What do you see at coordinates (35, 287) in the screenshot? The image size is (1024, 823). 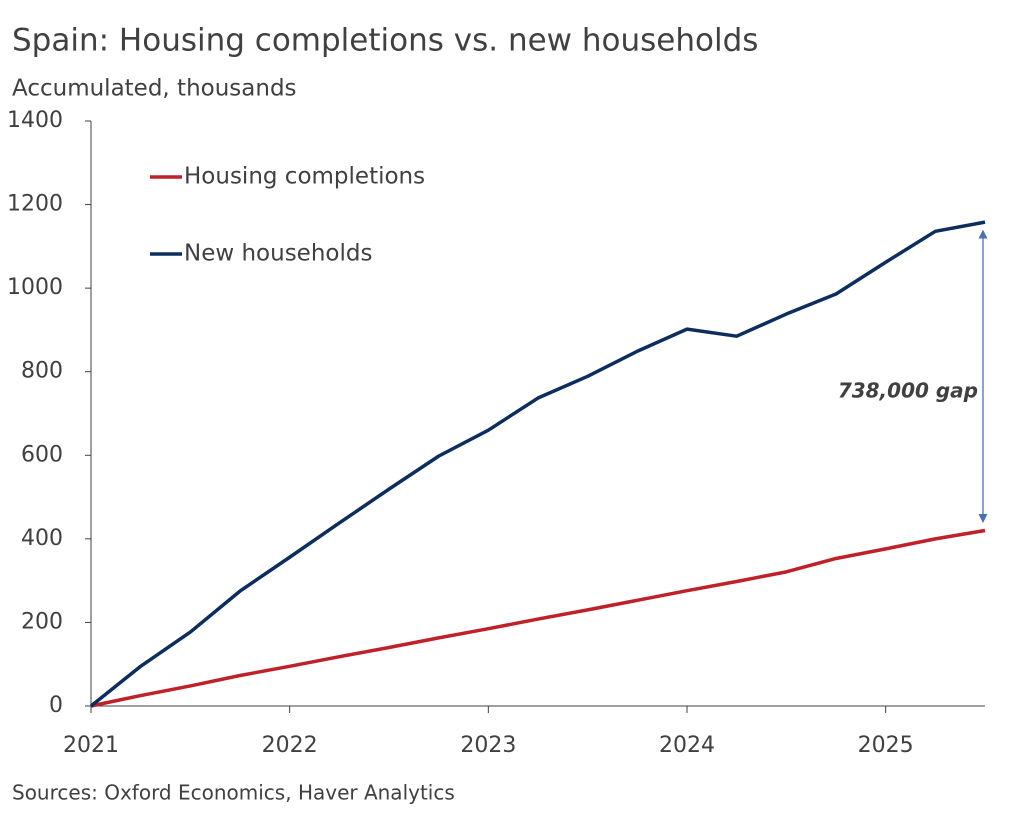 I see `y-tick-label: 1000` at bounding box center [35, 287].